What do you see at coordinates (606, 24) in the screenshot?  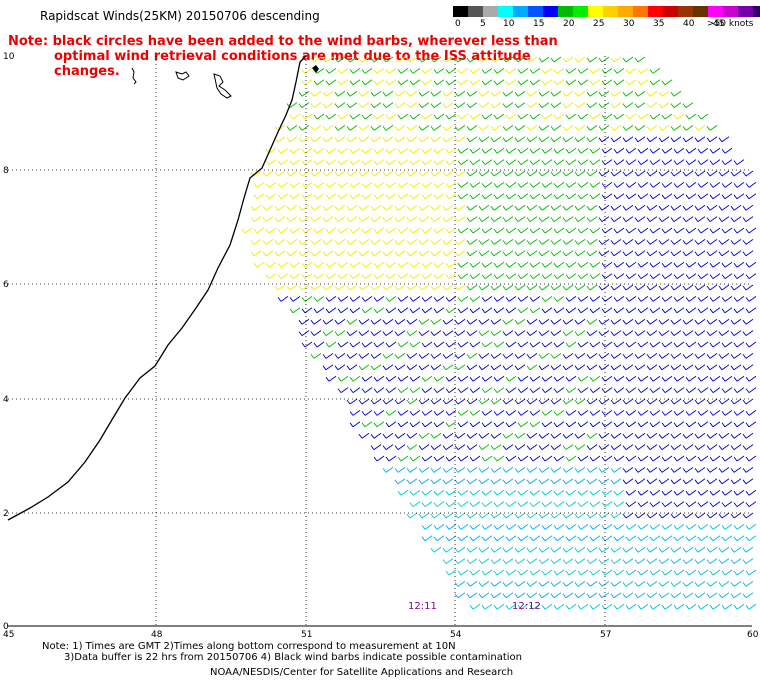 I see `legend-labels: 0 5 10 15 20 25 30 35 40 45 >50 knots` at bounding box center [606, 24].